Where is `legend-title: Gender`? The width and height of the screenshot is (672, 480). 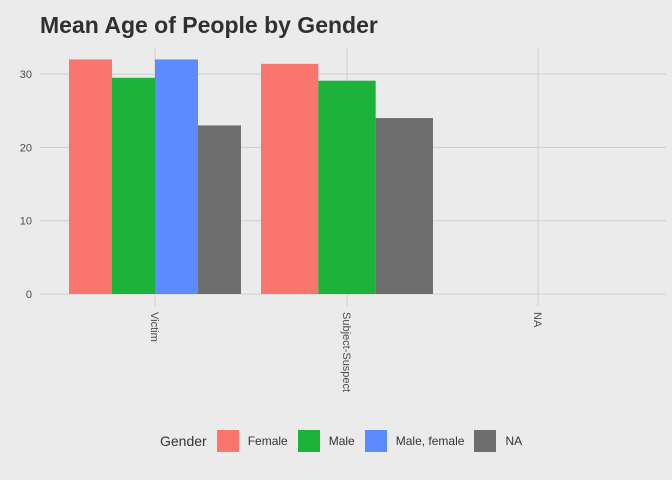 legend-title: Gender is located at coordinates (183, 441).